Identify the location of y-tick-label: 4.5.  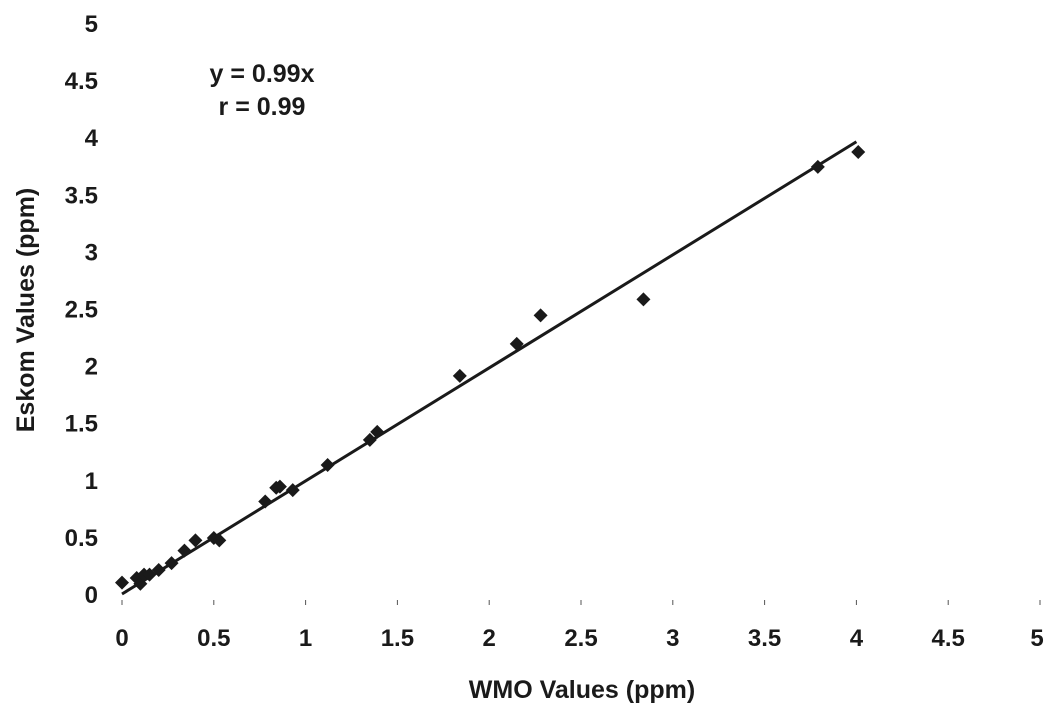
(81, 81).